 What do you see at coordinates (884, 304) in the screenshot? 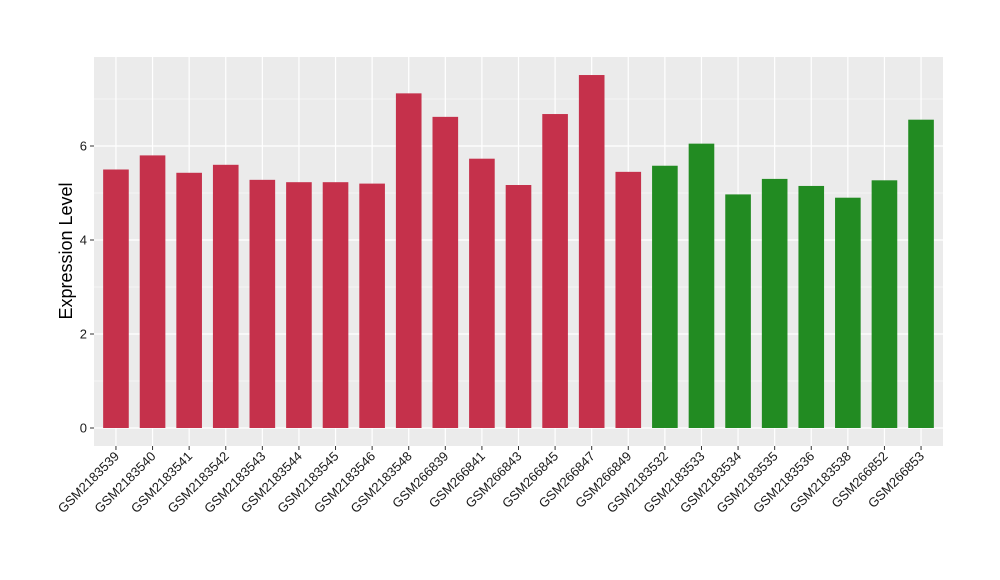
I see `bar-GSM266852` at bounding box center [884, 304].